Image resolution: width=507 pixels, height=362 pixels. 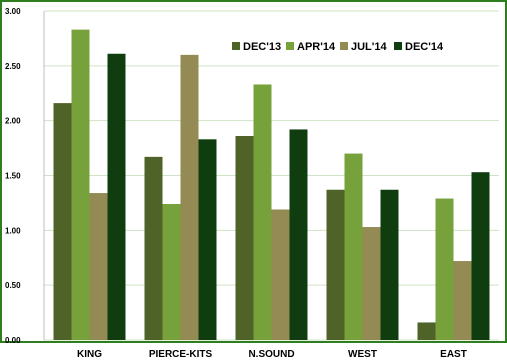 I want to click on y-tick-label: 0.50, so click(x=13, y=285).